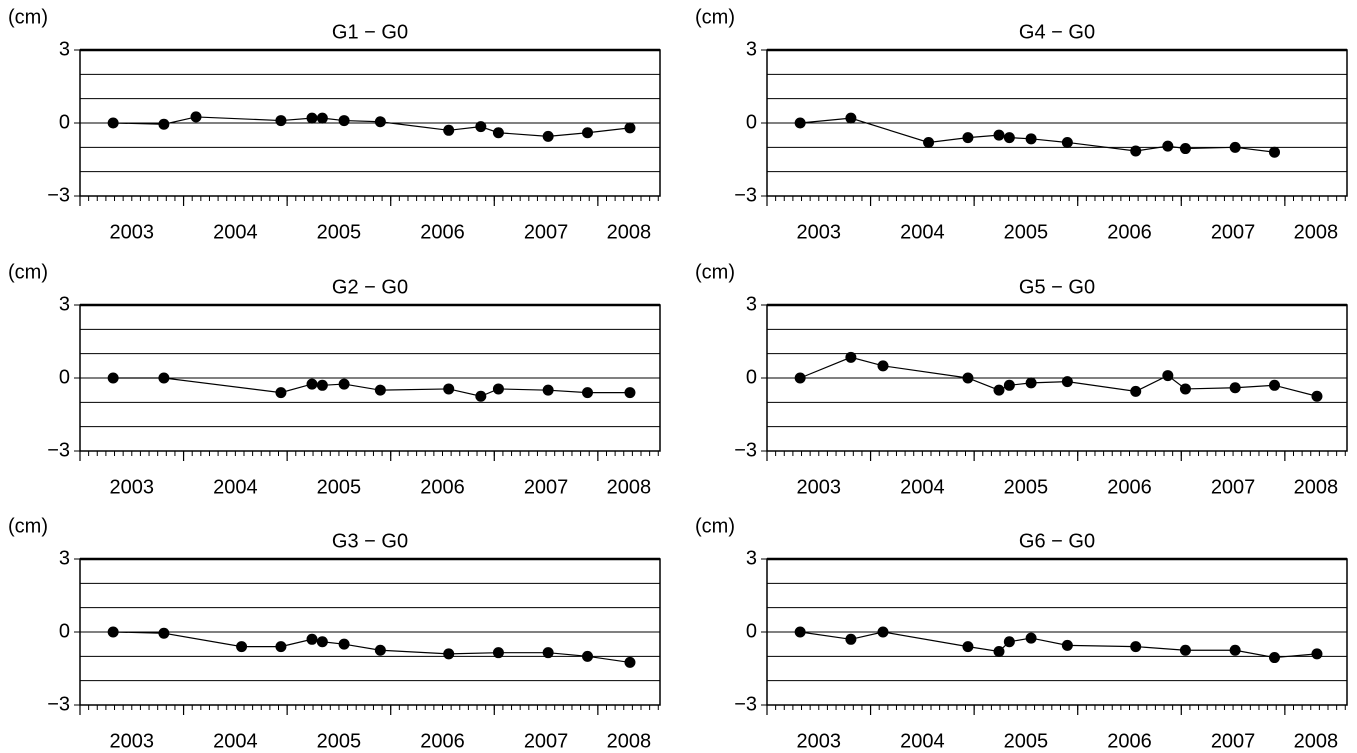 Image resolution: width=1357 pixels, height=753 pixels. What do you see at coordinates (370, 287) in the screenshot?
I see `chart-title: G2 − G0` at bounding box center [370, 287].